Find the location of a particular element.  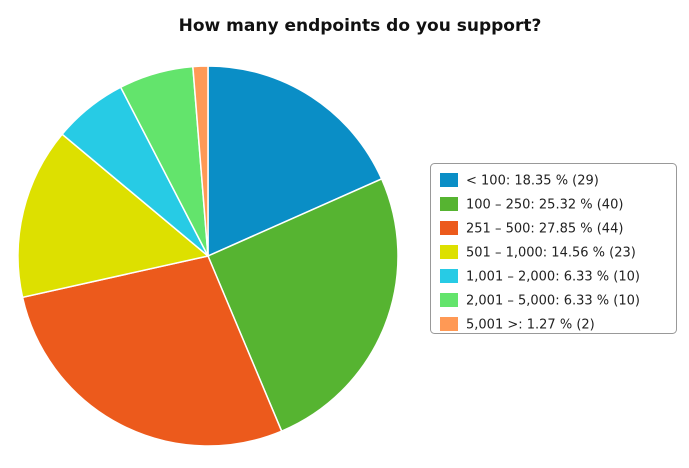

legend-label: 501 – 1,000: 14.56 % (23) is located at coordinates (551, 253).